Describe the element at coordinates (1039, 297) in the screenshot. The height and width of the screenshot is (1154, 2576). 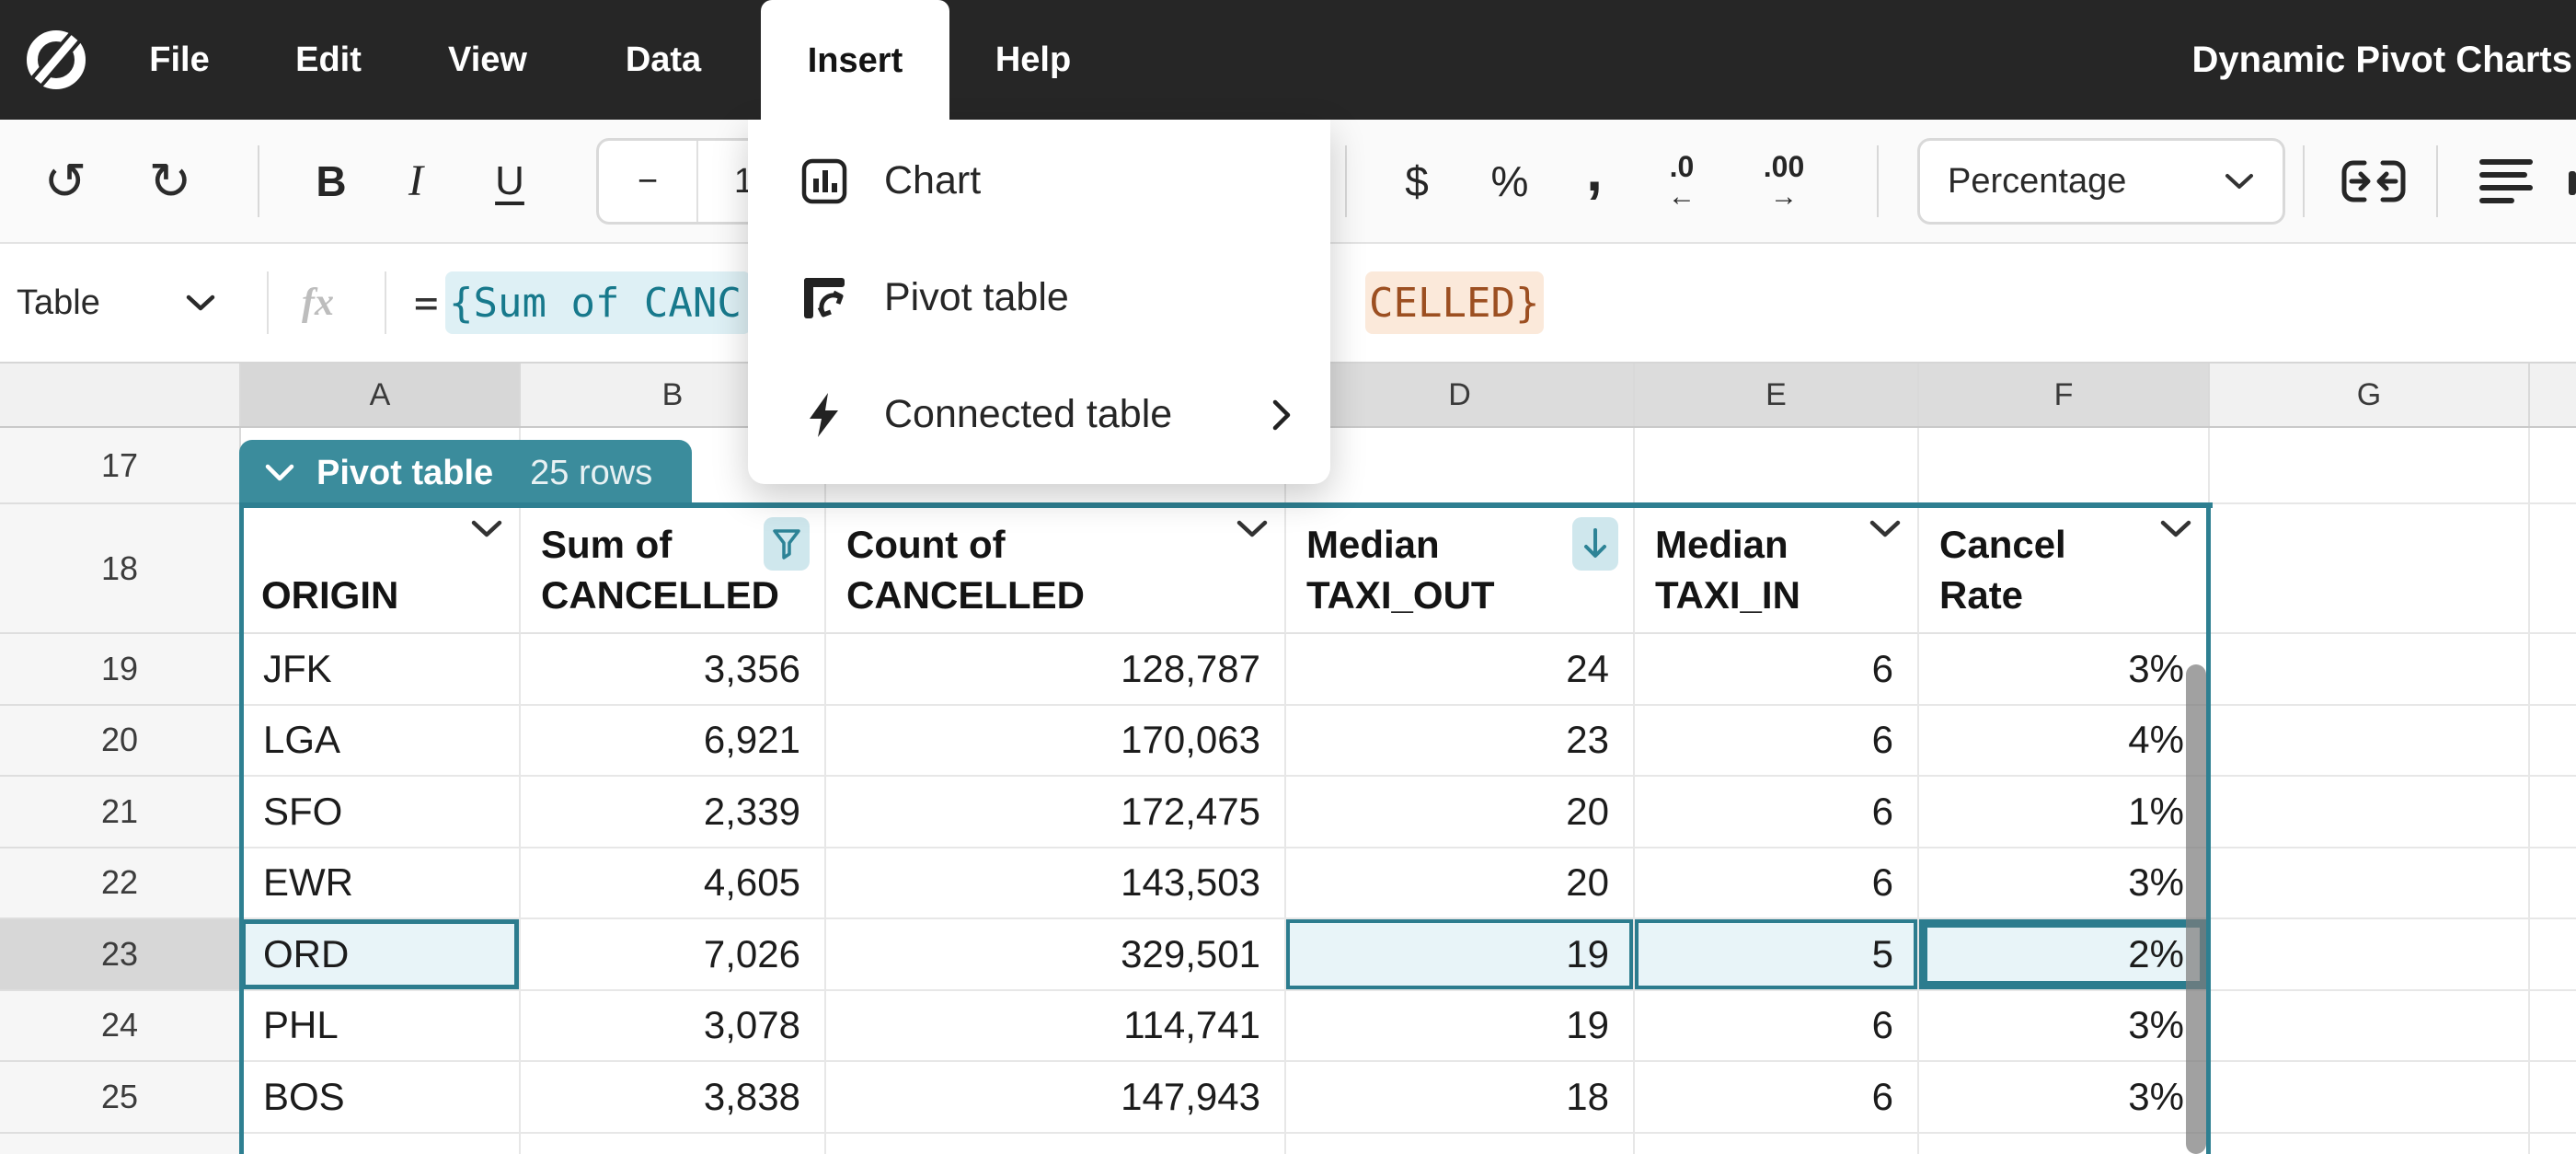
I see `insert-menu-item-pivot-table: Pivot table` at that location.